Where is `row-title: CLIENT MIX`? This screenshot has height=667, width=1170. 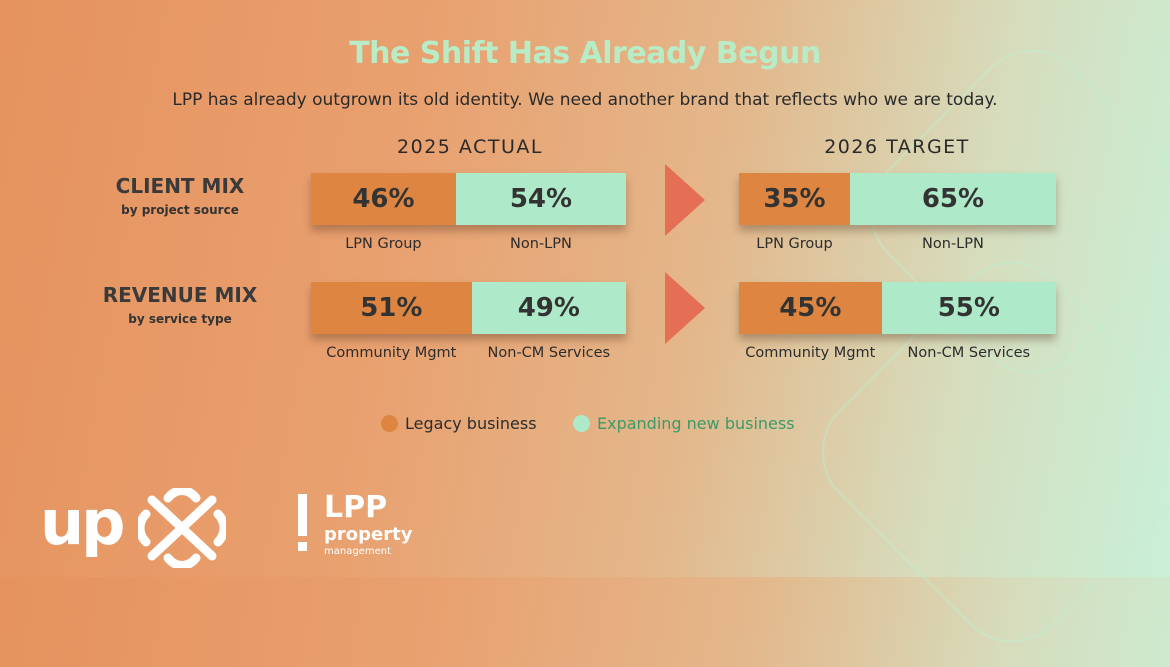
row-title: CLIENT MIX is located at coordinates (180, 186).